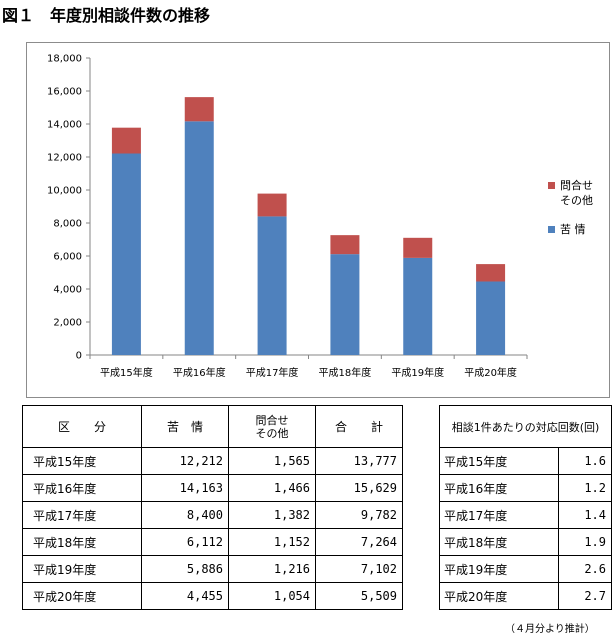  What do you see at coordinates (82, 596) in the screenshot?
I see `row-year: 平成20年度` at bounding box center [82, 596].